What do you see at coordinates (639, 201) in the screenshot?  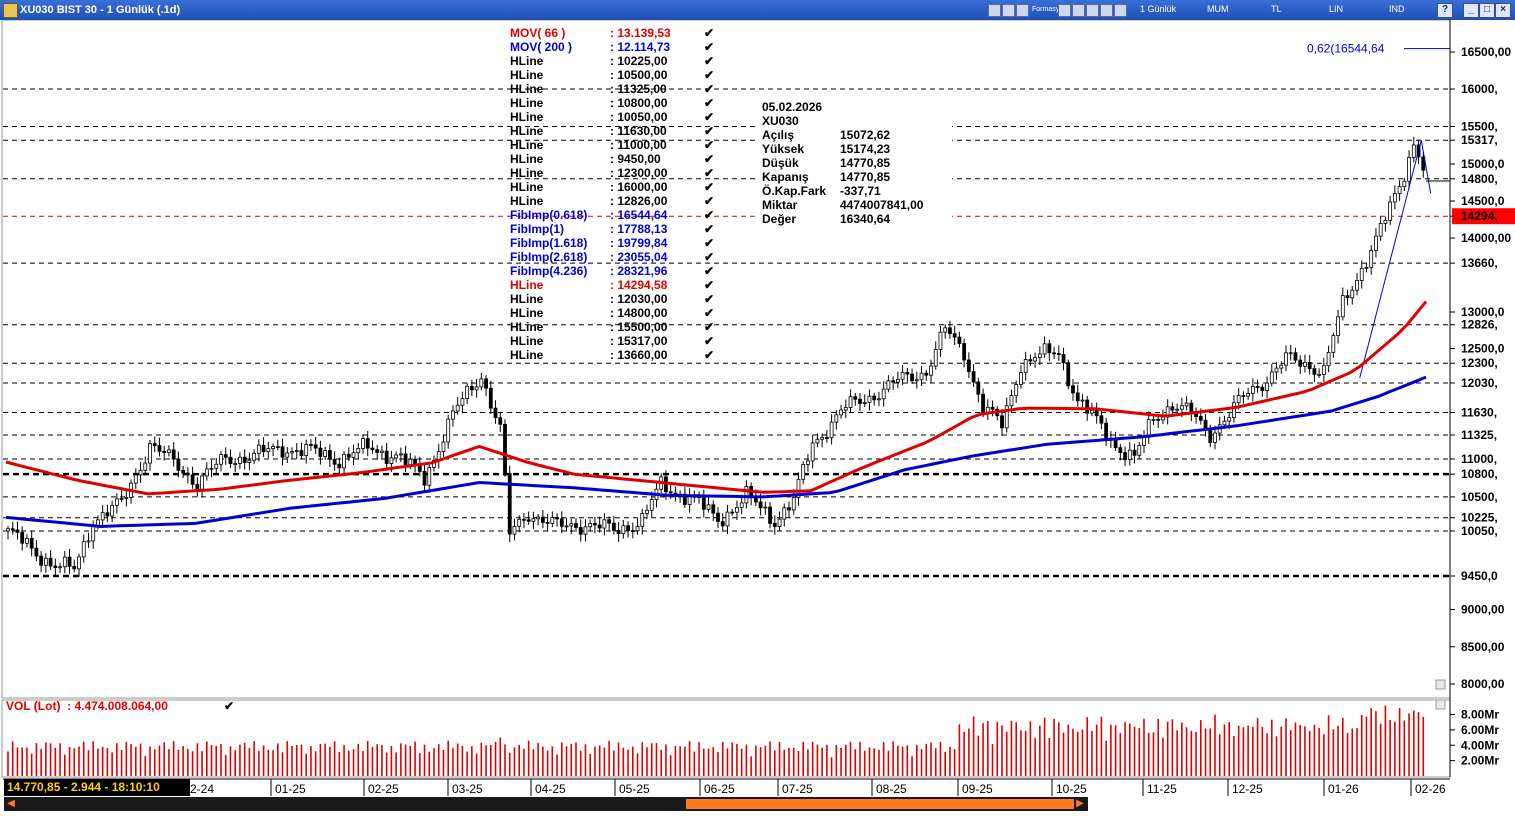 I see `legend-item-value: : 12826,00` at bounding box center [639, 201].